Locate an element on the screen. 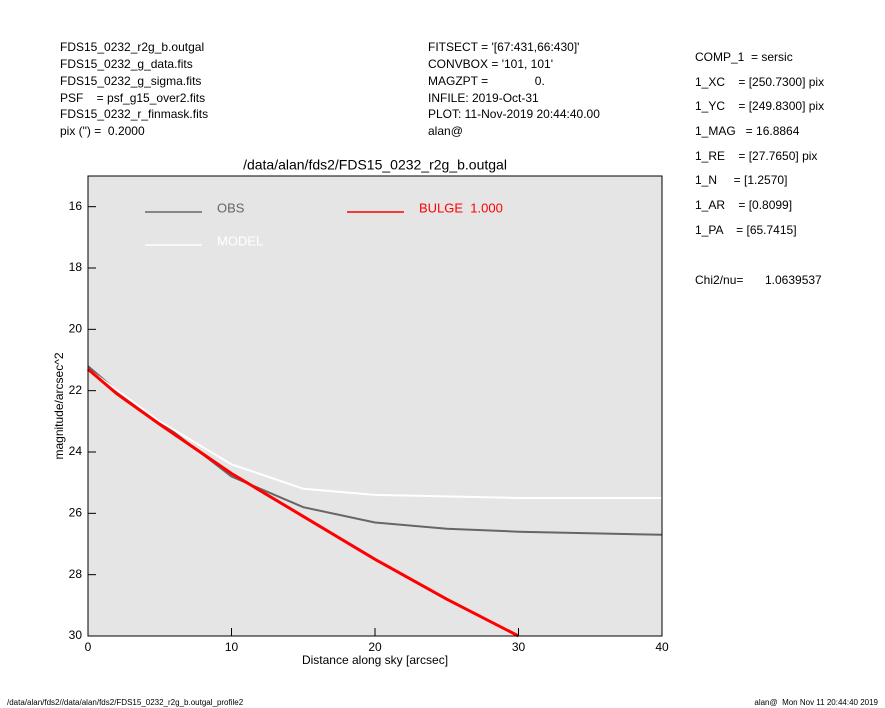 This screenshot has height=708, width=885. legend-label: MODEL is located at coordinates (240, 240).